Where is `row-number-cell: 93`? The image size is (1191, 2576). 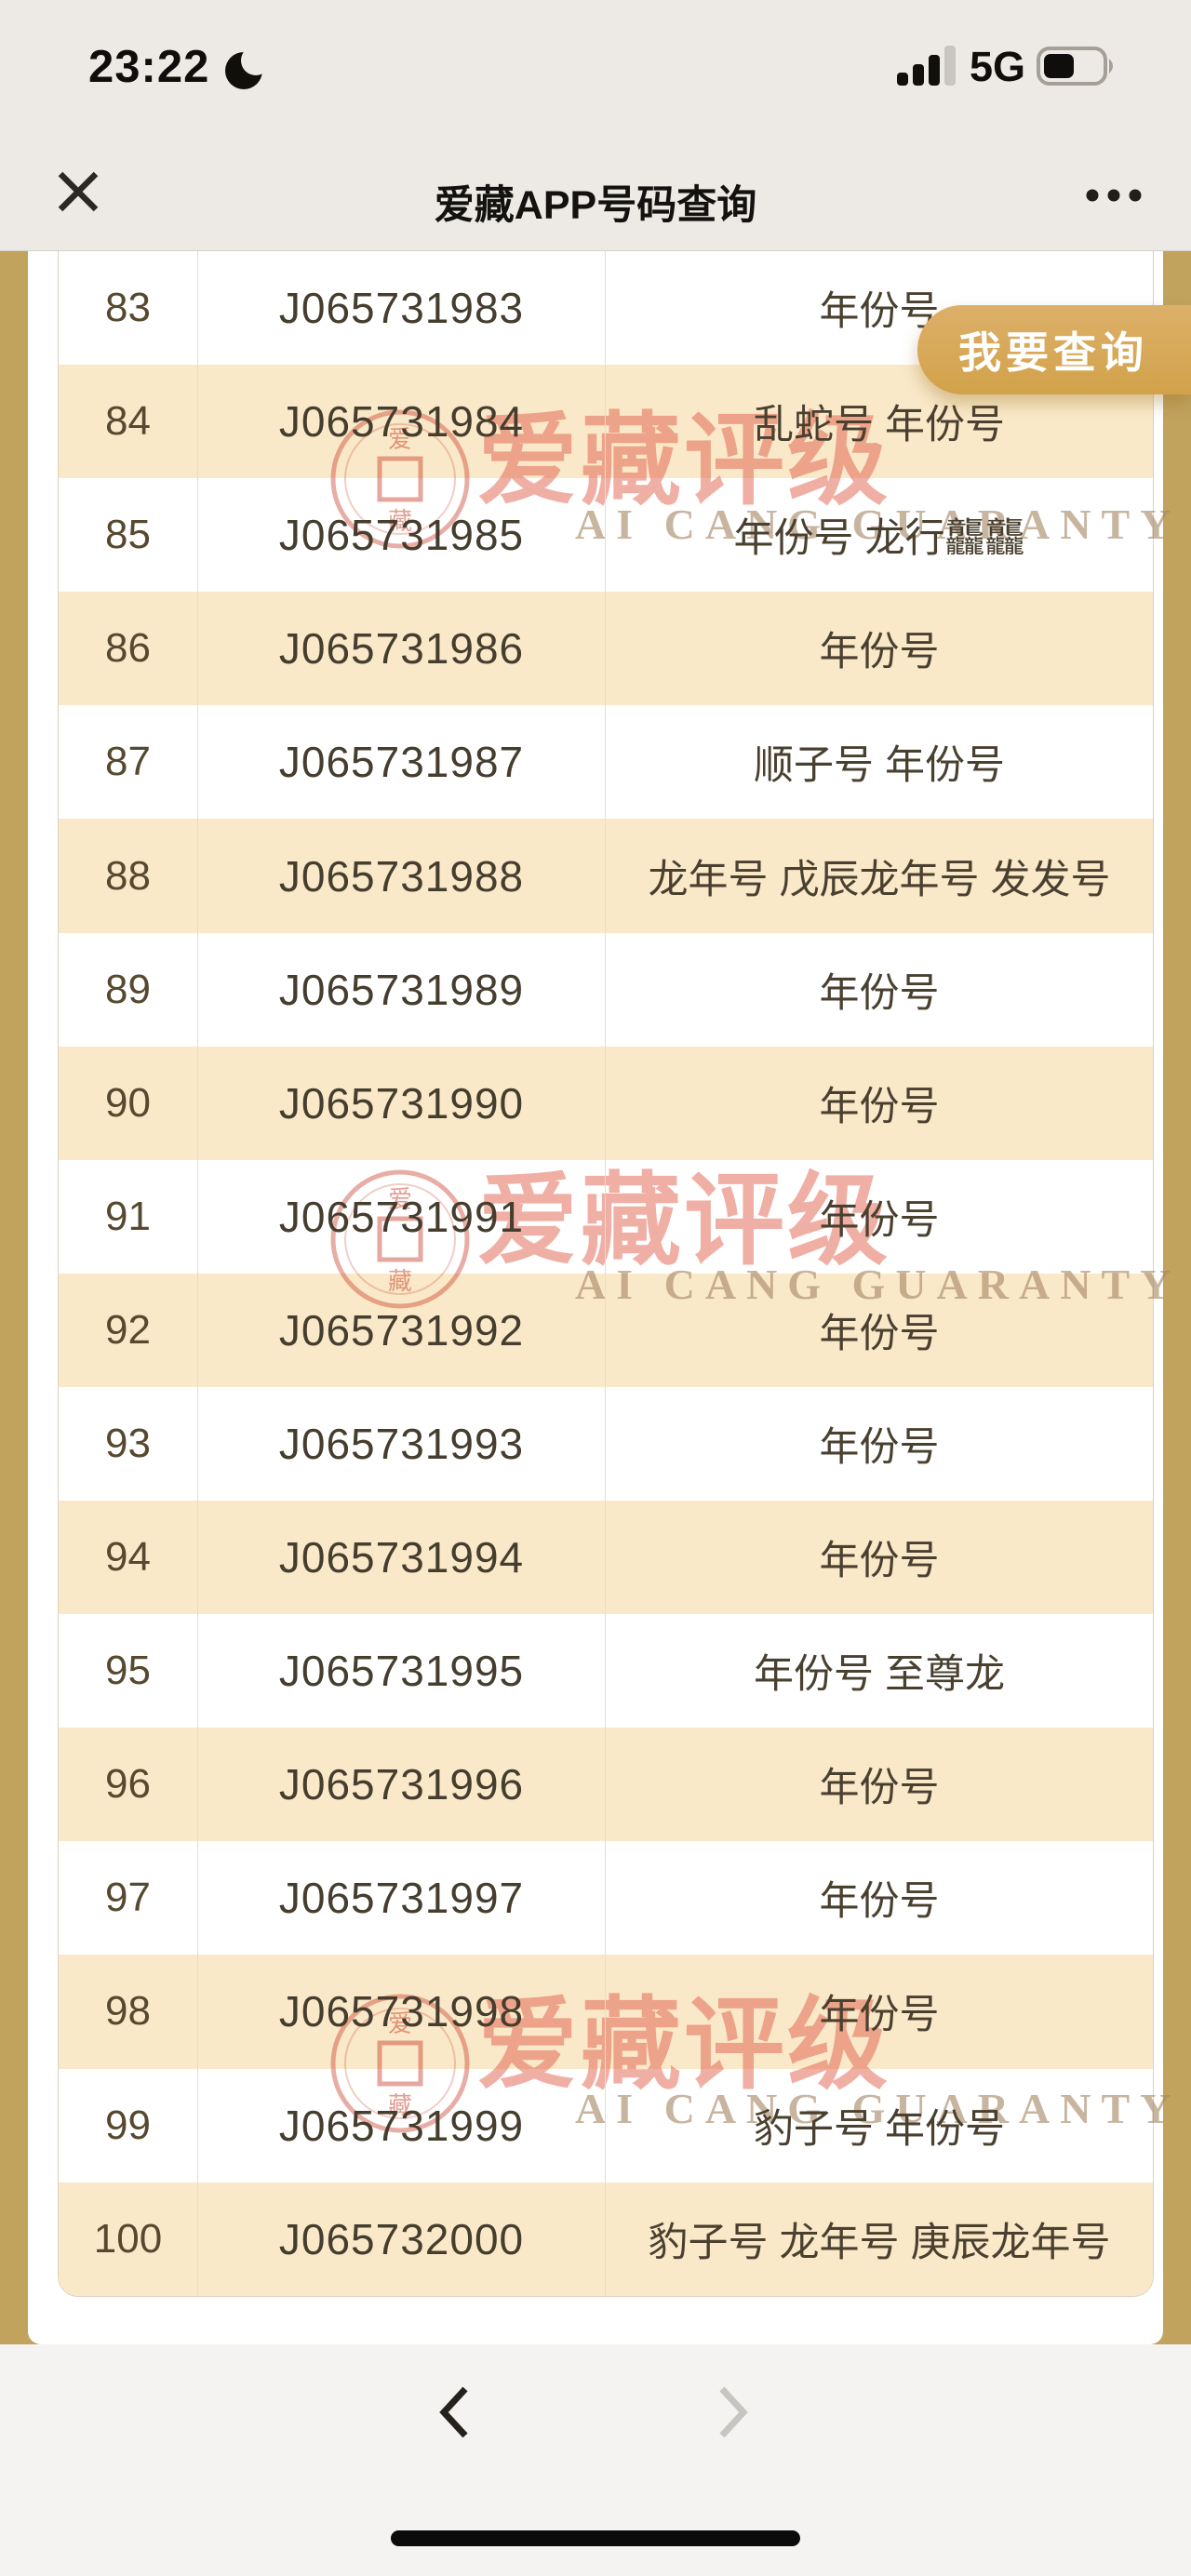 row-number-cell: 93 is located at coordinates (128, 1444).